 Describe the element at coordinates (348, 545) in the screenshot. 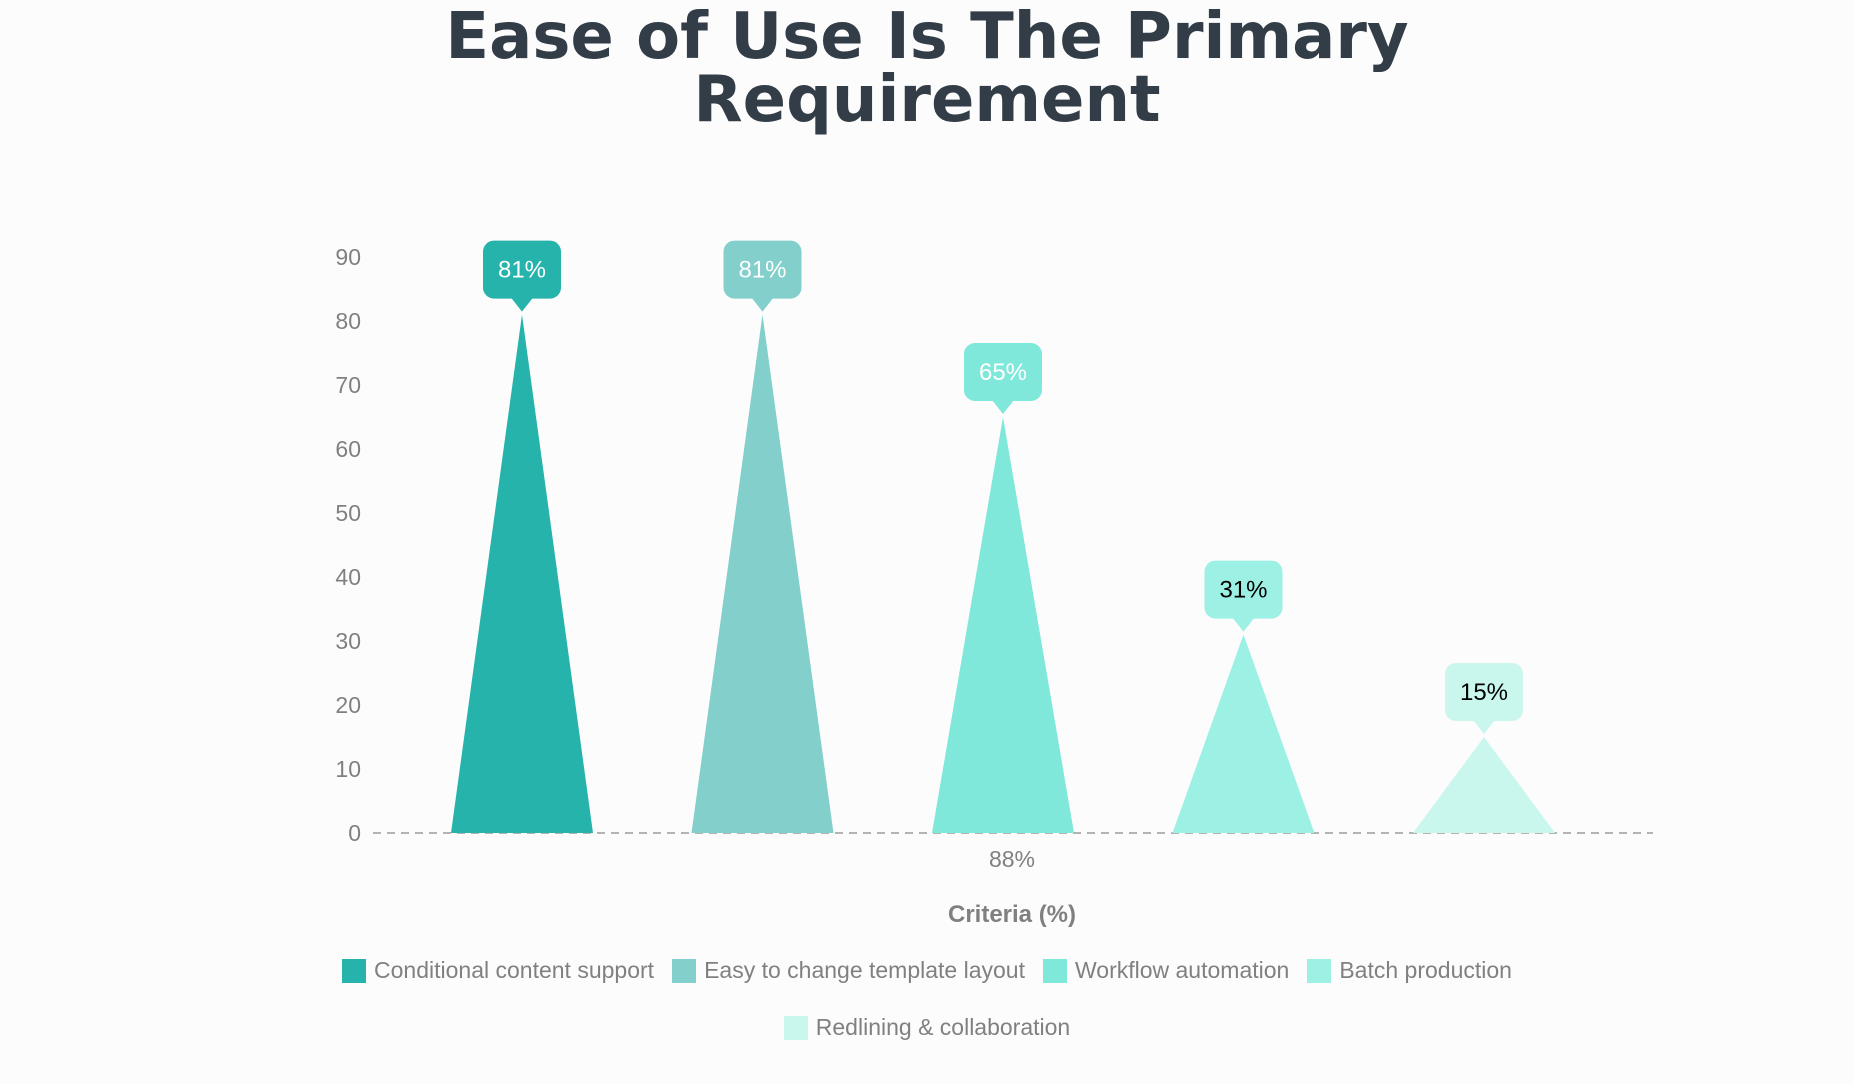

I see `y-axis: 0 10 20 30 40 50 60 70 80 90` at that location.